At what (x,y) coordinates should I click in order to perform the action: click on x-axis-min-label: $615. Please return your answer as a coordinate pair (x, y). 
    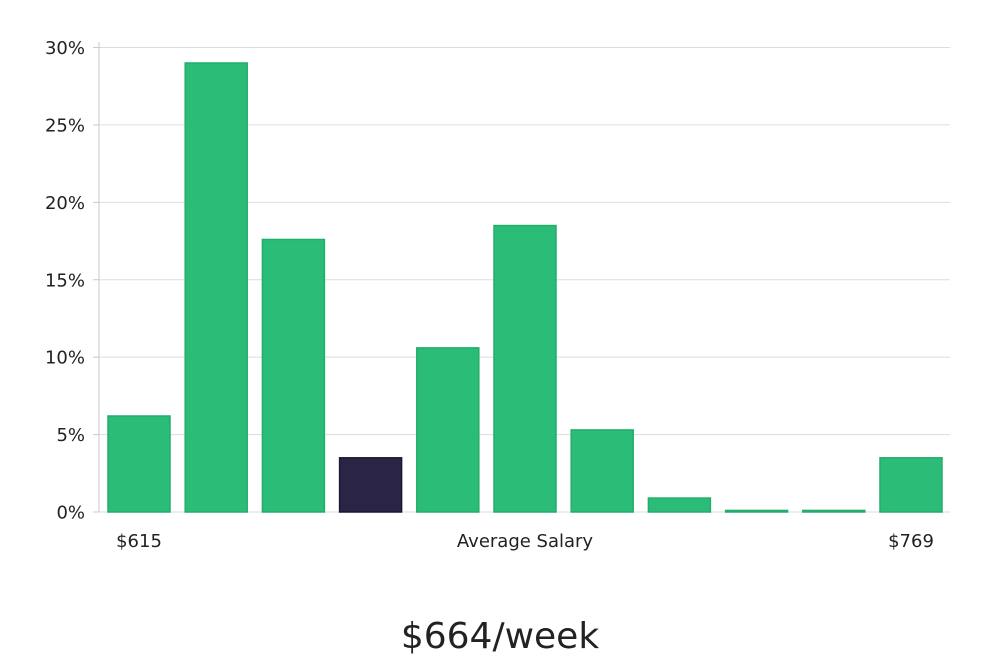
    Looking at the image, I should click on (139, 541).